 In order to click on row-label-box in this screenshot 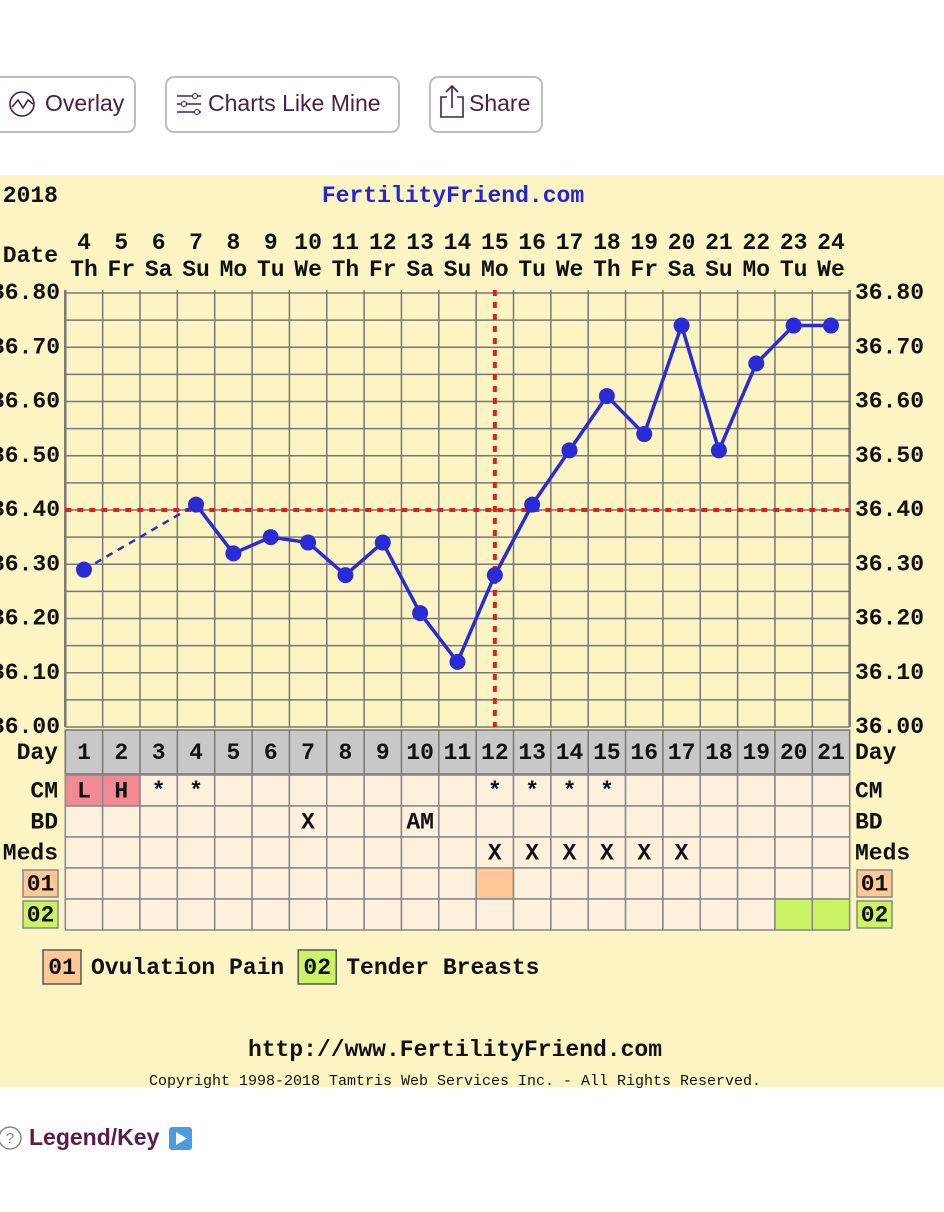, I will do `click(874, 883)`.